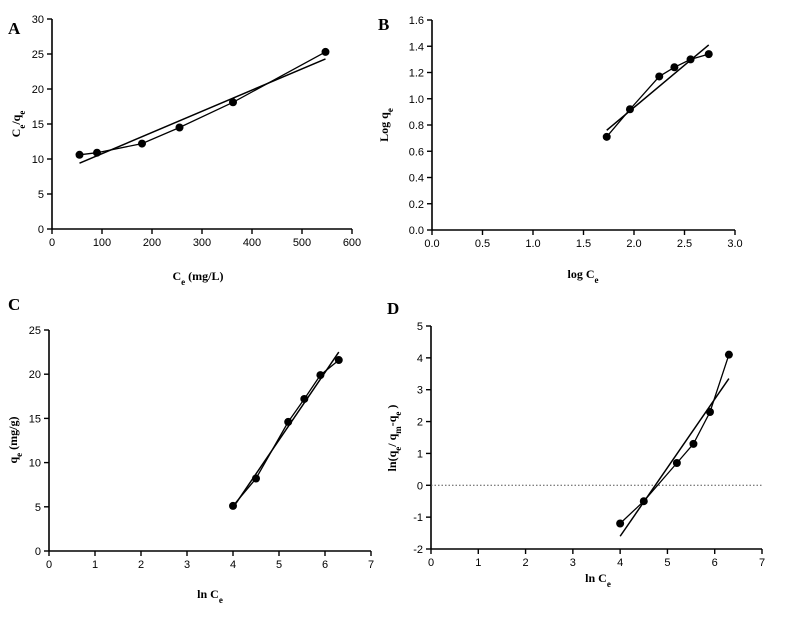 The image size is (792, 618). I want to click on panel-a-data-curve, so click(202, 103).